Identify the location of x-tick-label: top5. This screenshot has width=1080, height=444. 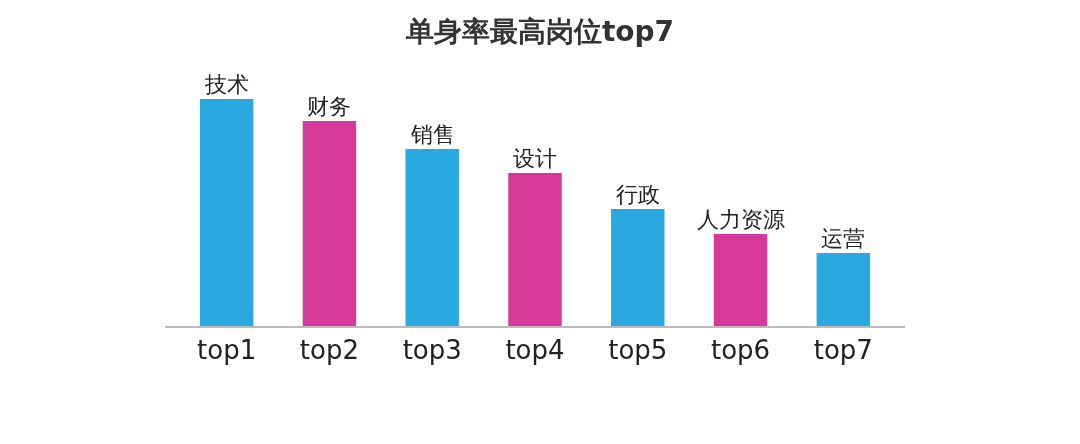
(638, 350).